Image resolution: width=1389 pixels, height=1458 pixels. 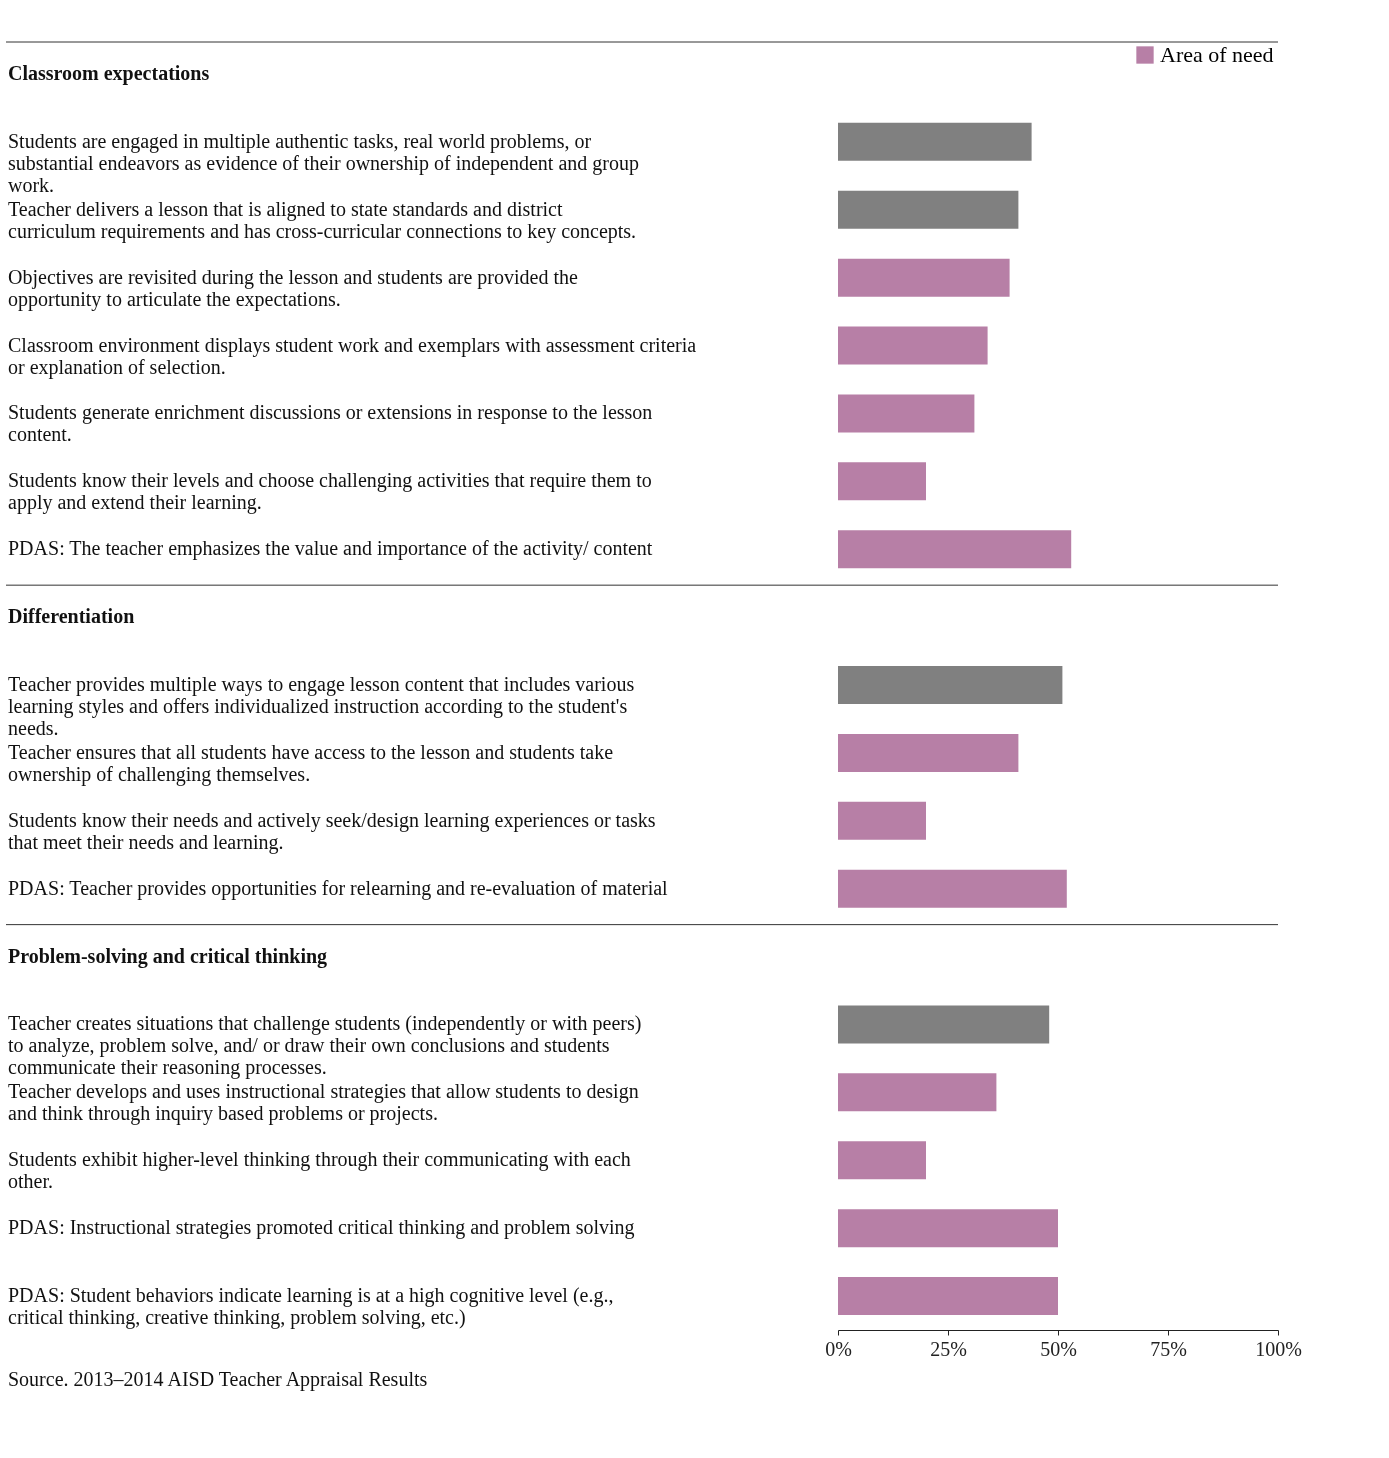 What do you see at coordinates (330, 423) in the screenshot?
I see `y-tick-label: Students generate enrichment discussions or extensions in response to the lesson content.` at bounding box center [330, 423].